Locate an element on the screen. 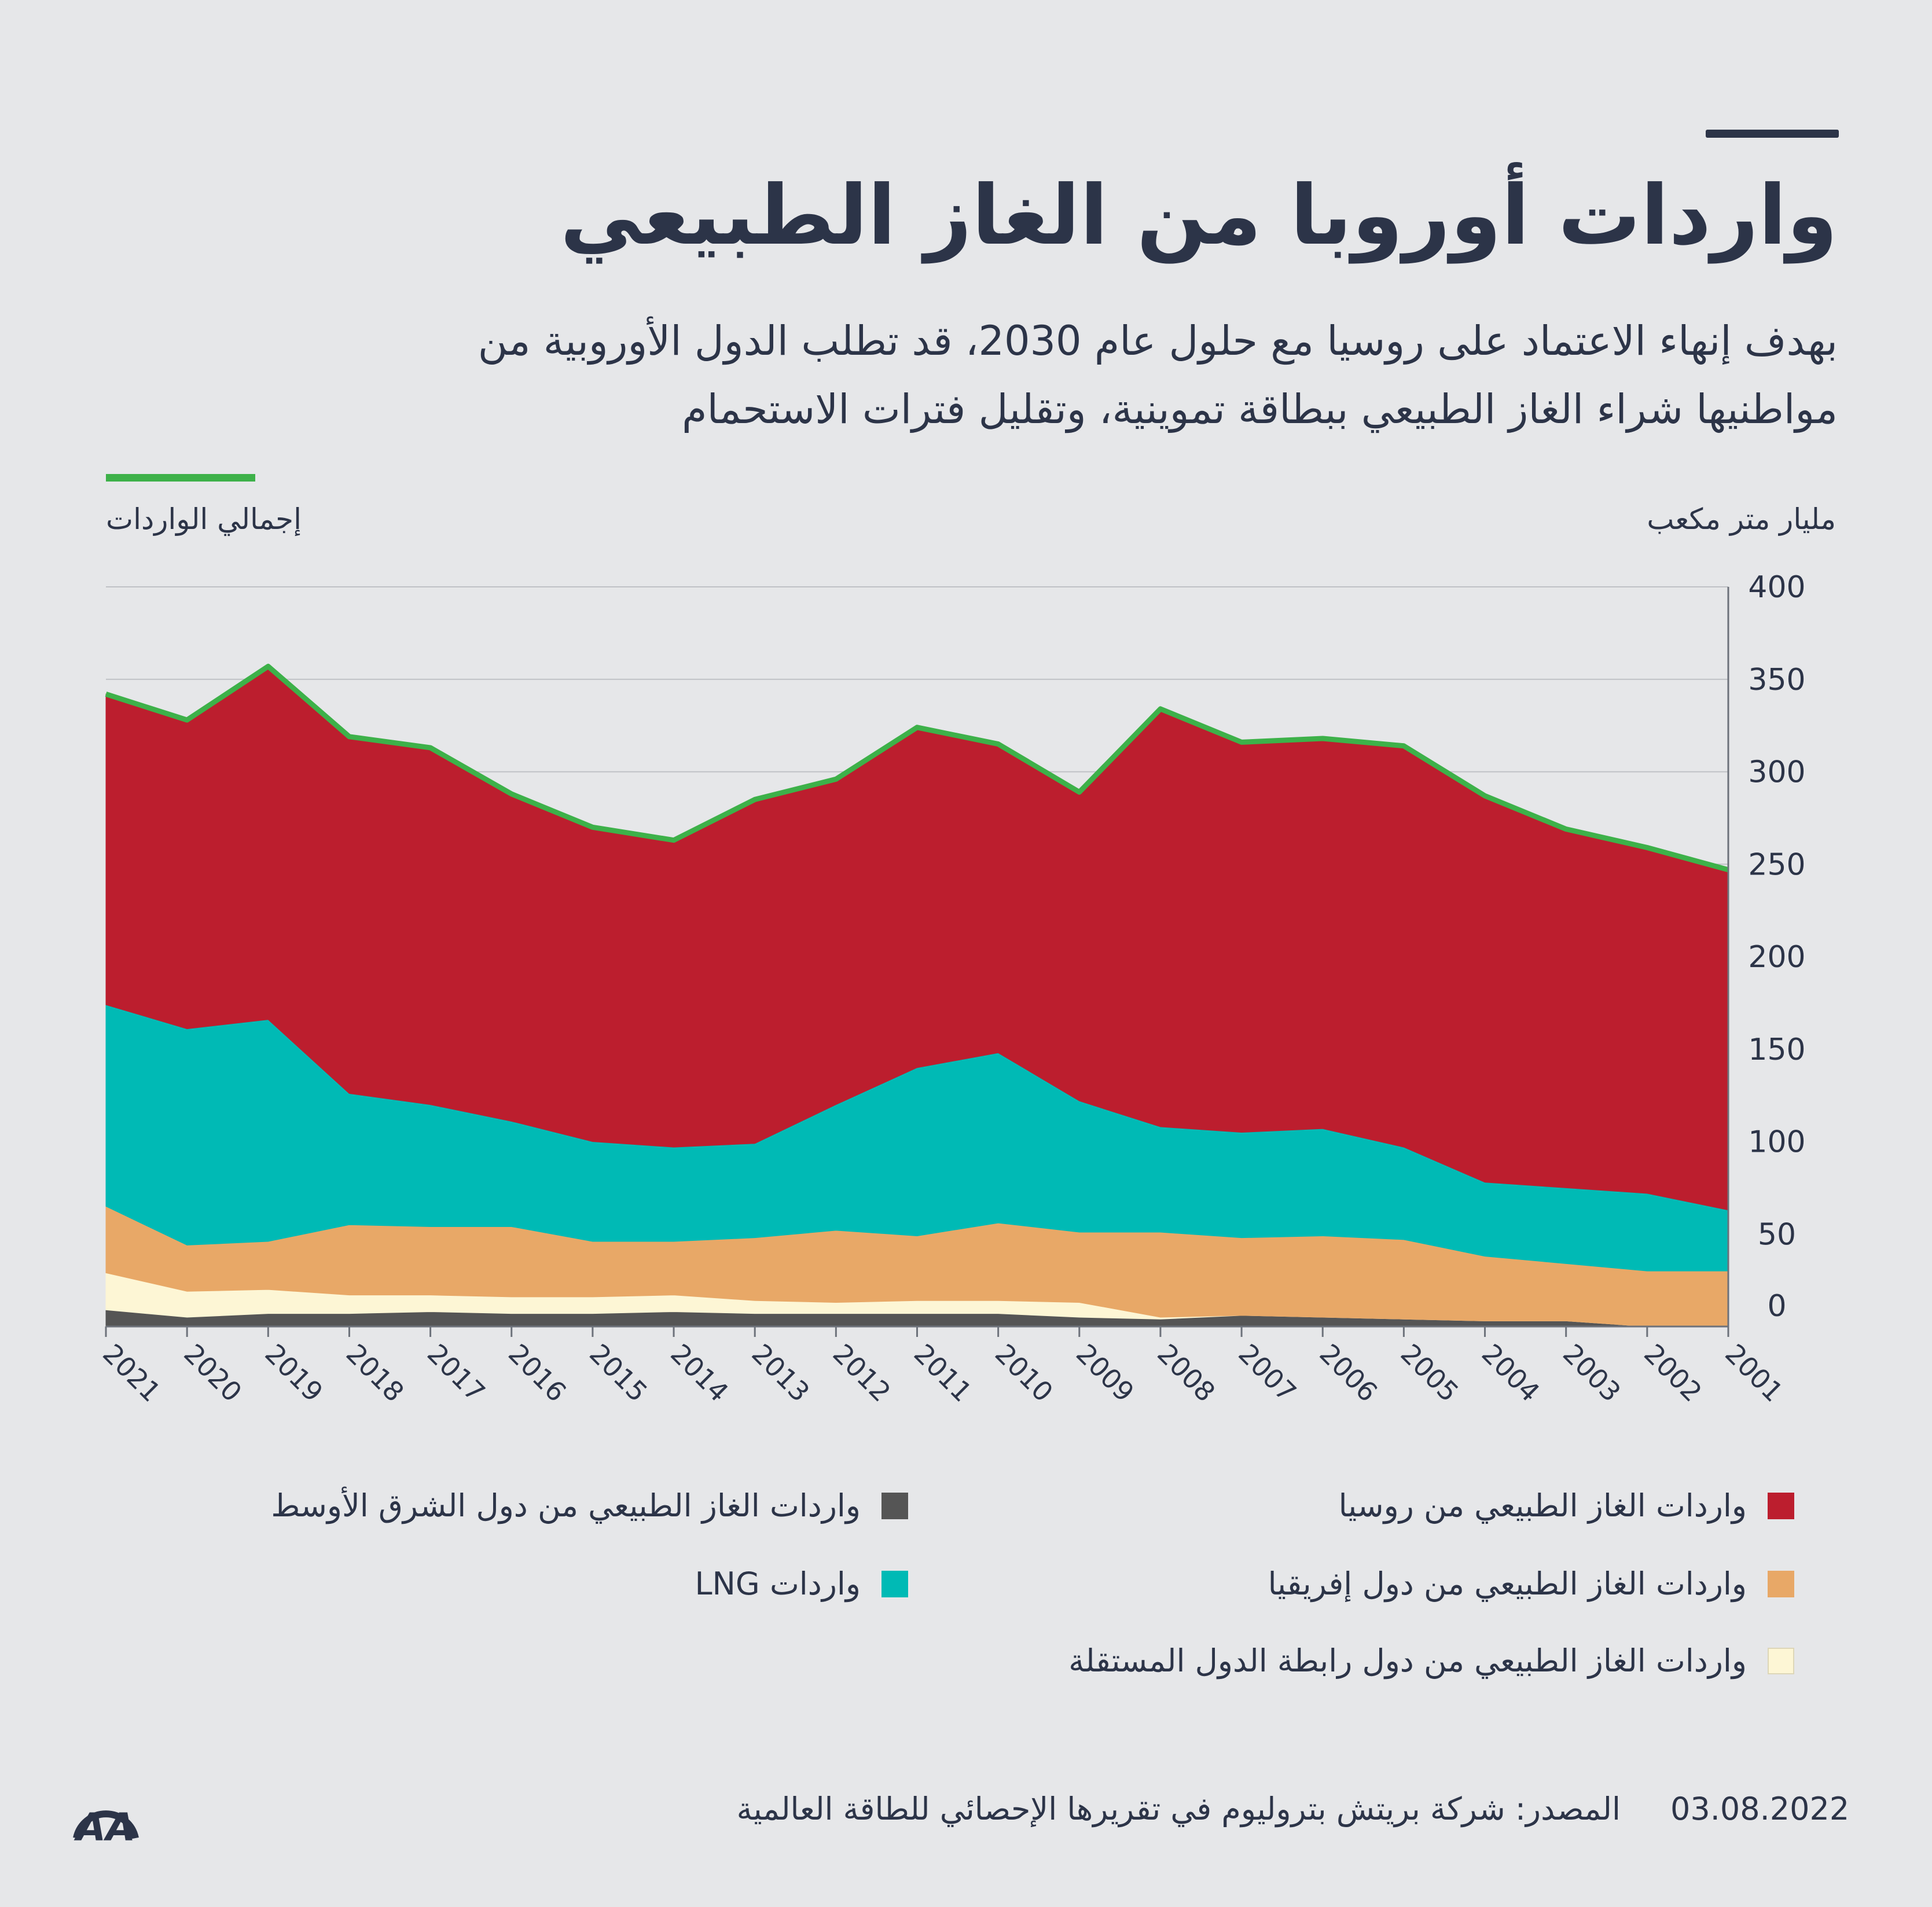 This screenshot has width=1932, height=1907. total-line-label: إجمالي الواردات is located at coordinates (204, 519).